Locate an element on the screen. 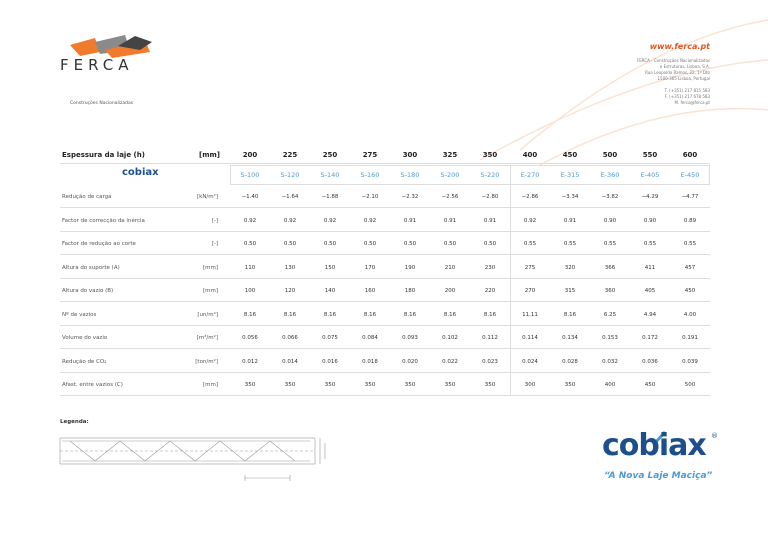 This screenshot has height=543, width=768. tagline: Construções Nacionalizadas is located at coordinates (102, 103).